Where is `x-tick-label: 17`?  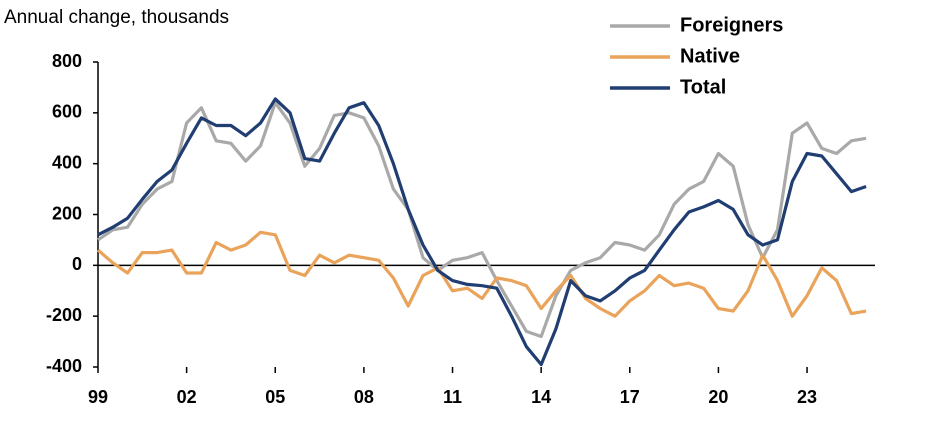 x-tick-label: 17 is located at coordinates (630, 397).